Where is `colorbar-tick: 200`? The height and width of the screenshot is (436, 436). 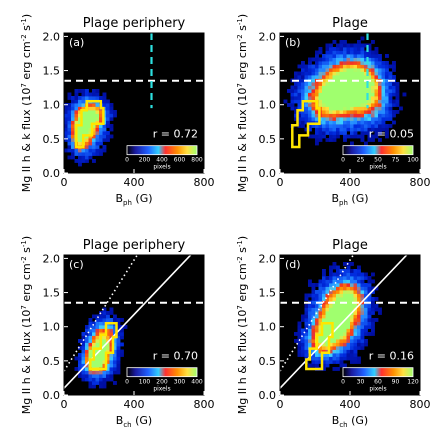
colorbar-tick: 200 is located at coordinates (162, 382).